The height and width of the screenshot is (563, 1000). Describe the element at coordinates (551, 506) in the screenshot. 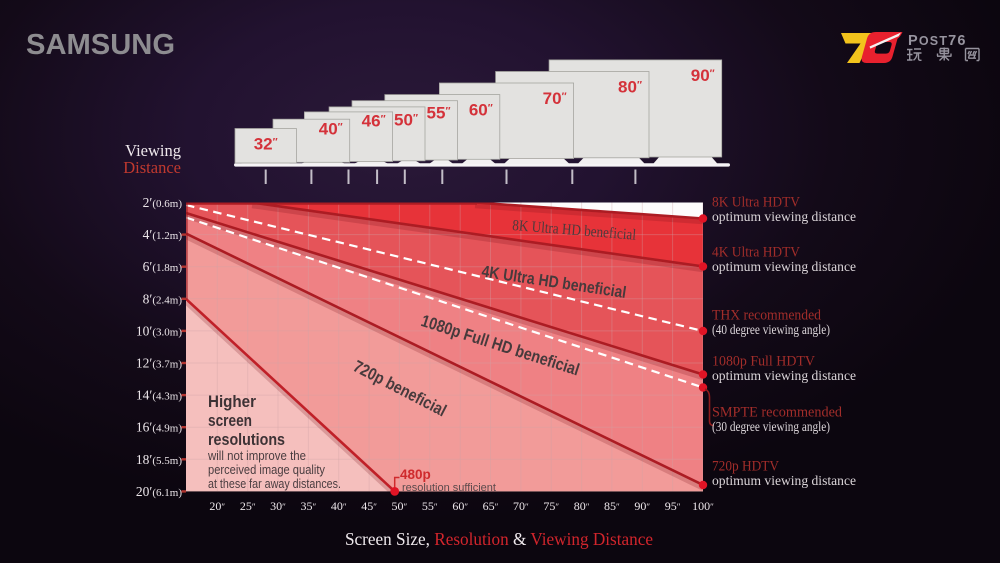

I see `svg-text: 75″` at that location.